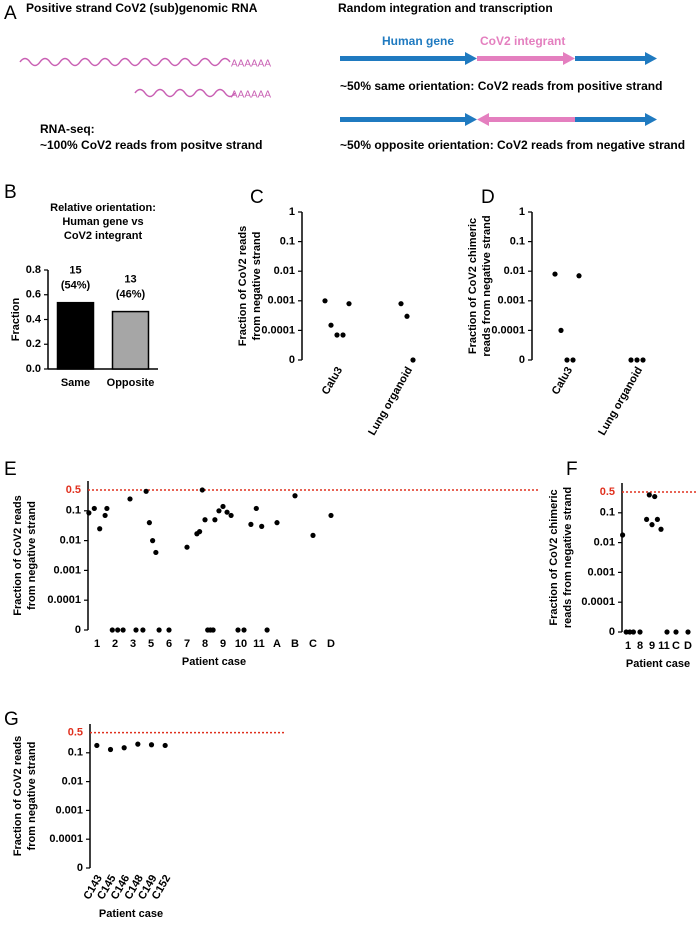 This screenshot has width=700, height=928. What do you see at coordinates (151, 145) in the screenshot?
I see `left-note: ~100% CoV2 reads from positve strand` at bounding box center [151, 145].